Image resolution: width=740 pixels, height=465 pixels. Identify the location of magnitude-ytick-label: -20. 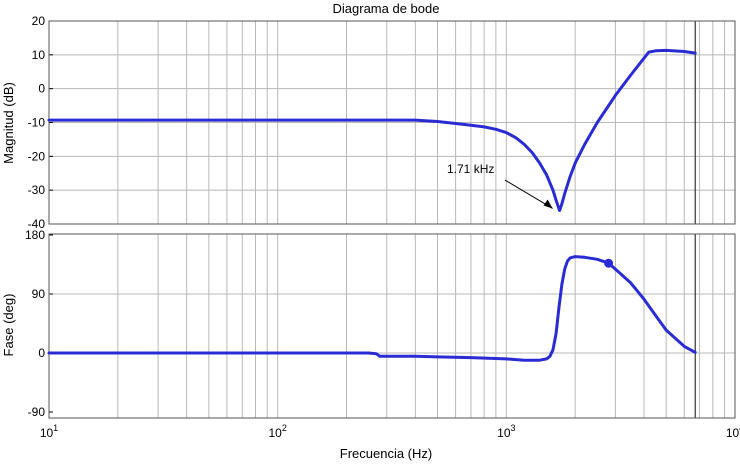
(37, 156).